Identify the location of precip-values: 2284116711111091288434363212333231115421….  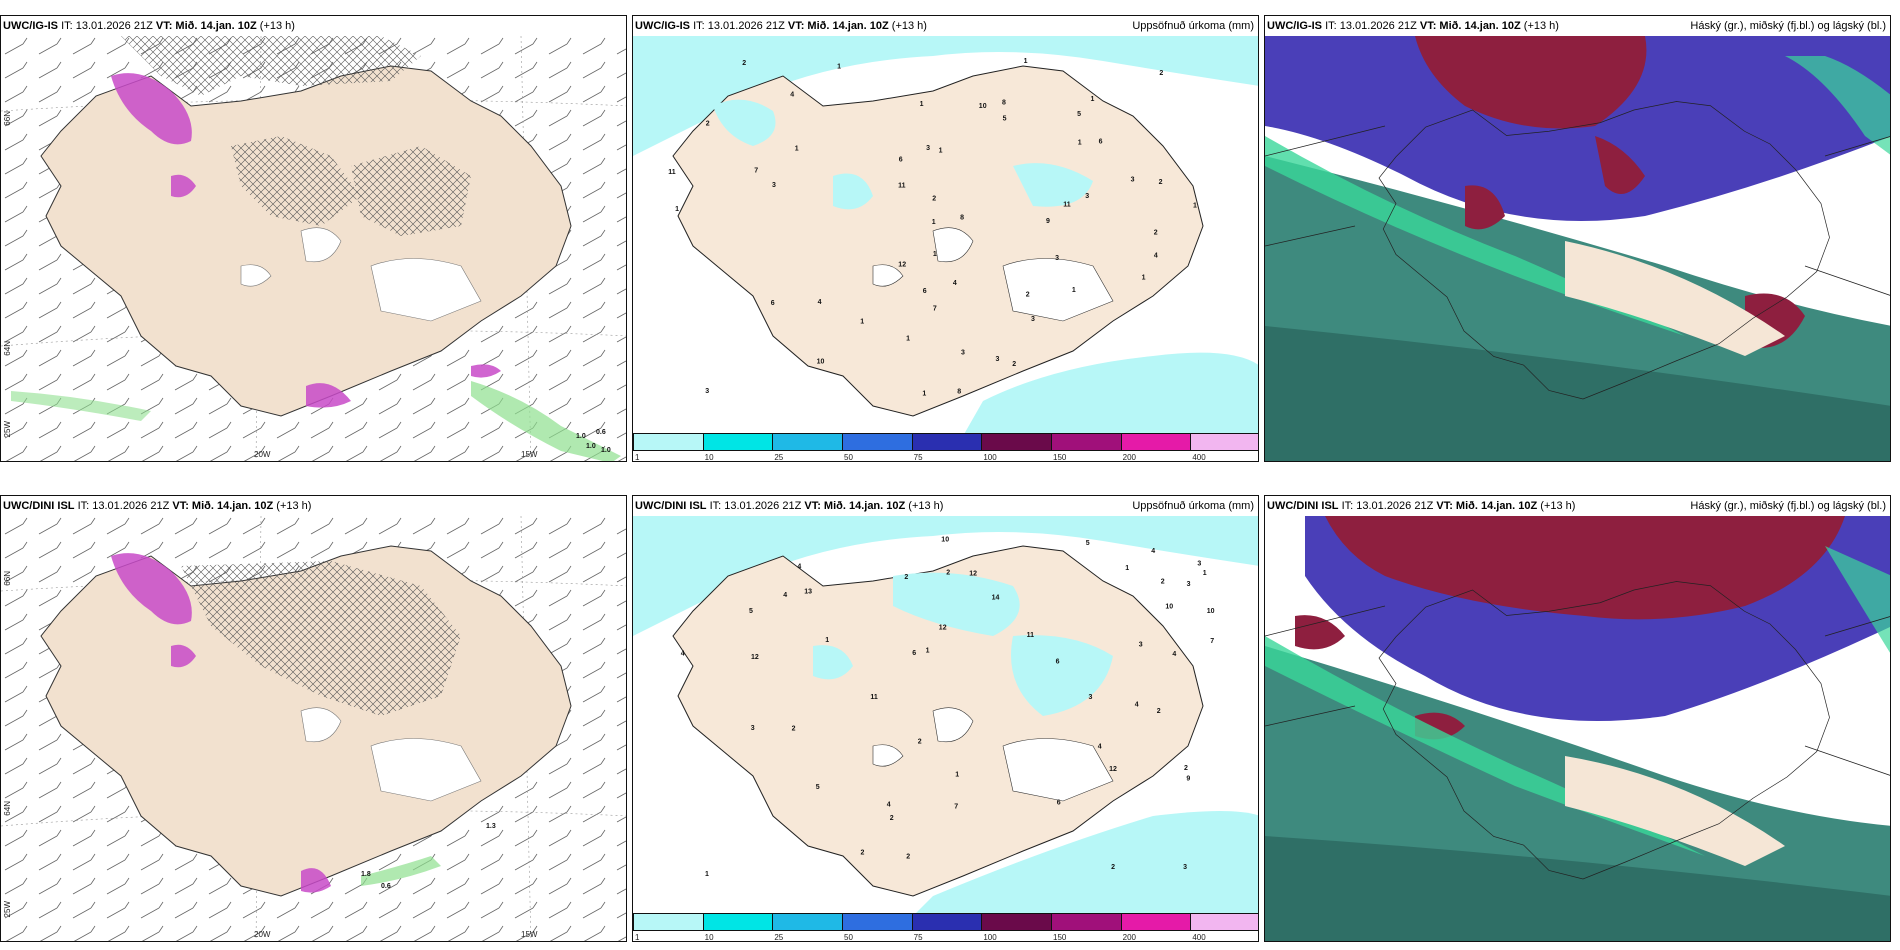
(932, 228).